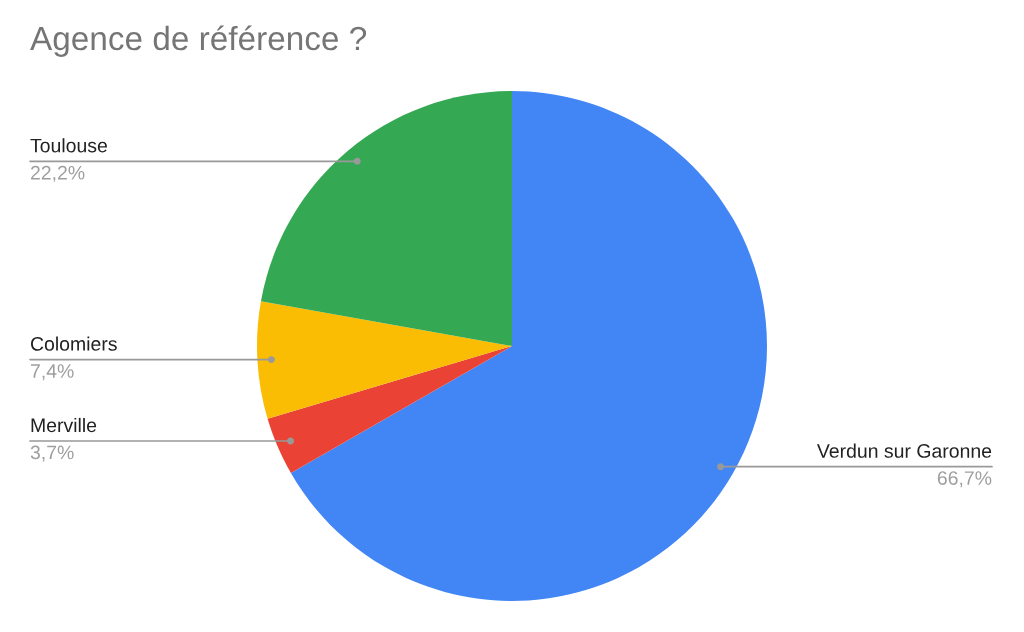 Image resolution: width=1024 pixels, height=632 pixels. Describe the element at coordinates (68, 145) in the screenshot. I see `slice-label: Toulouse` at that location.